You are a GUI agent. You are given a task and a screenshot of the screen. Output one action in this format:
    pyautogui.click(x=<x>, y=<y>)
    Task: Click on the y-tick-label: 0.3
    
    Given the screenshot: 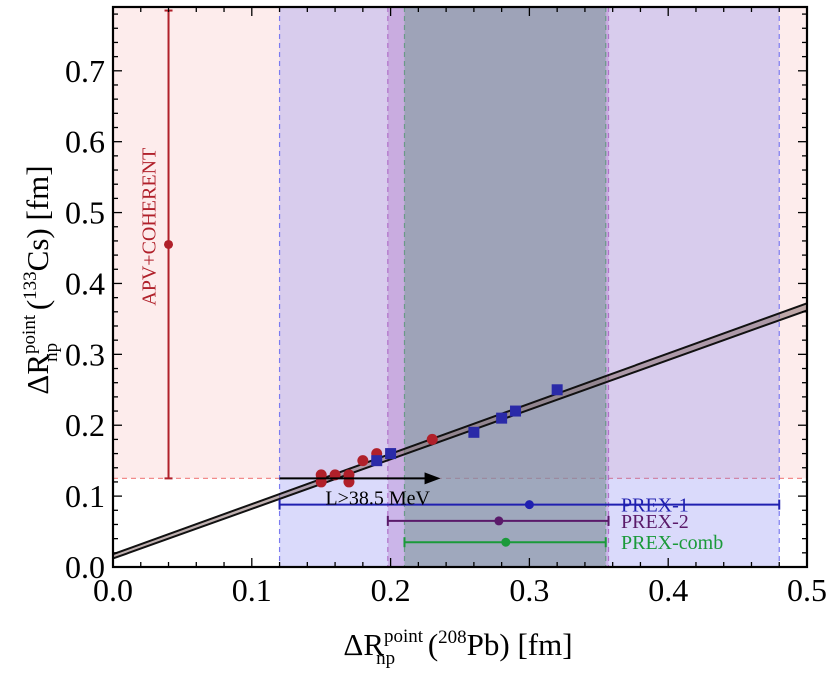 What is the action you would take?
    pyautogui.click(x=85, y=354)
    